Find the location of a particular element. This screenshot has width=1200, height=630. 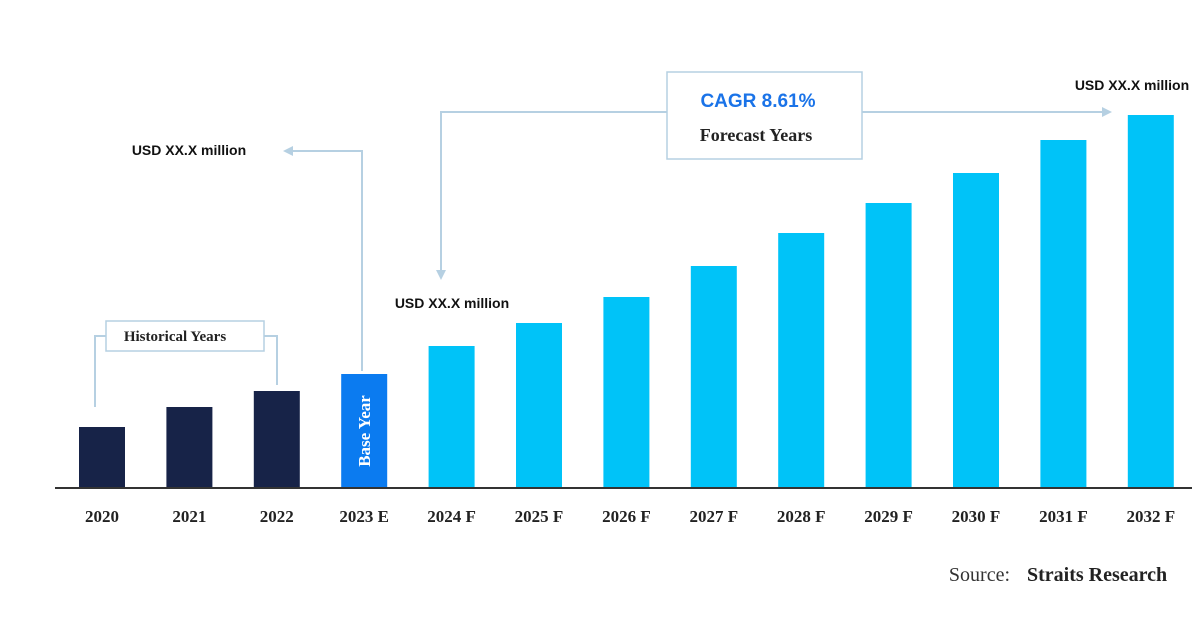

base-year-label: Base Year is located at coordinates (364, 431).